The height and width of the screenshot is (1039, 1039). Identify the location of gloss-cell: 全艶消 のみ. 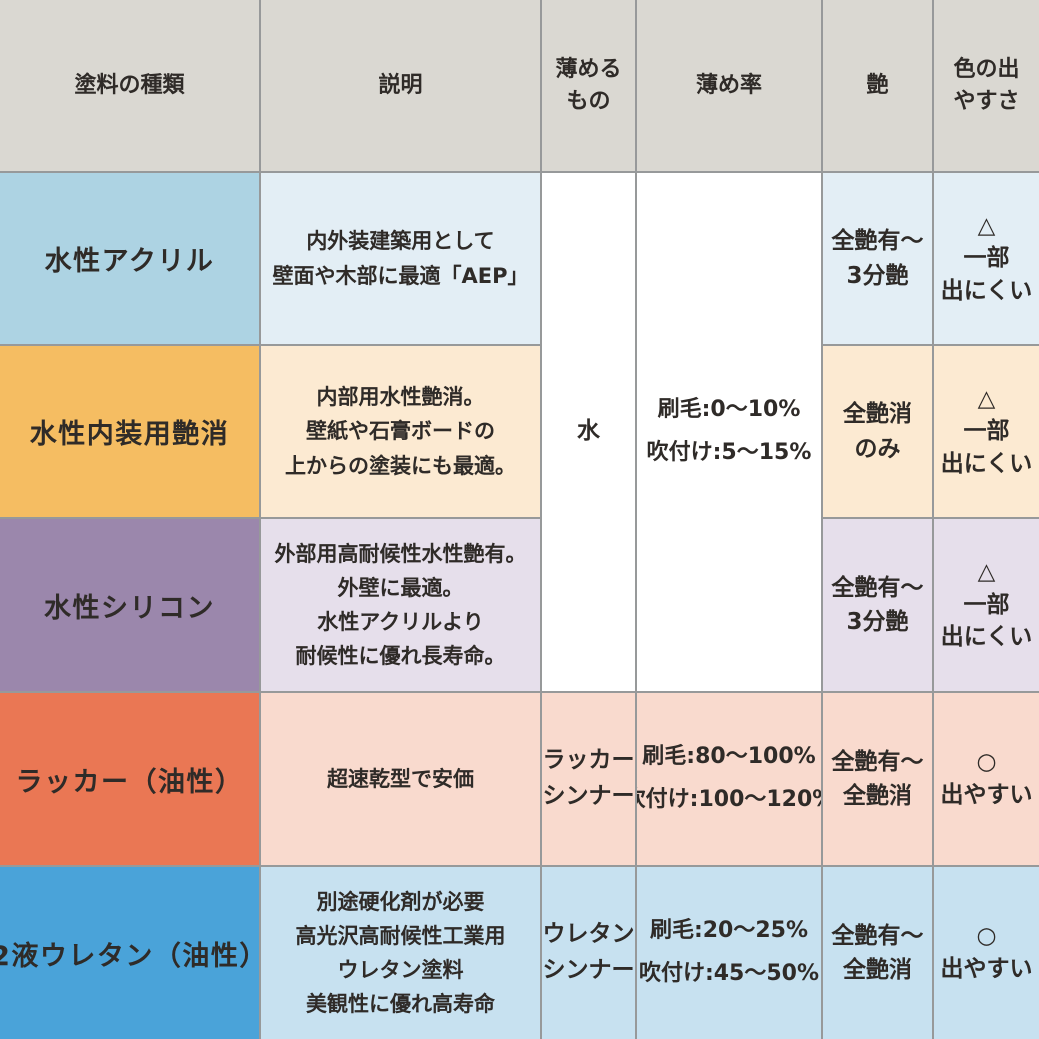
(877, 431).